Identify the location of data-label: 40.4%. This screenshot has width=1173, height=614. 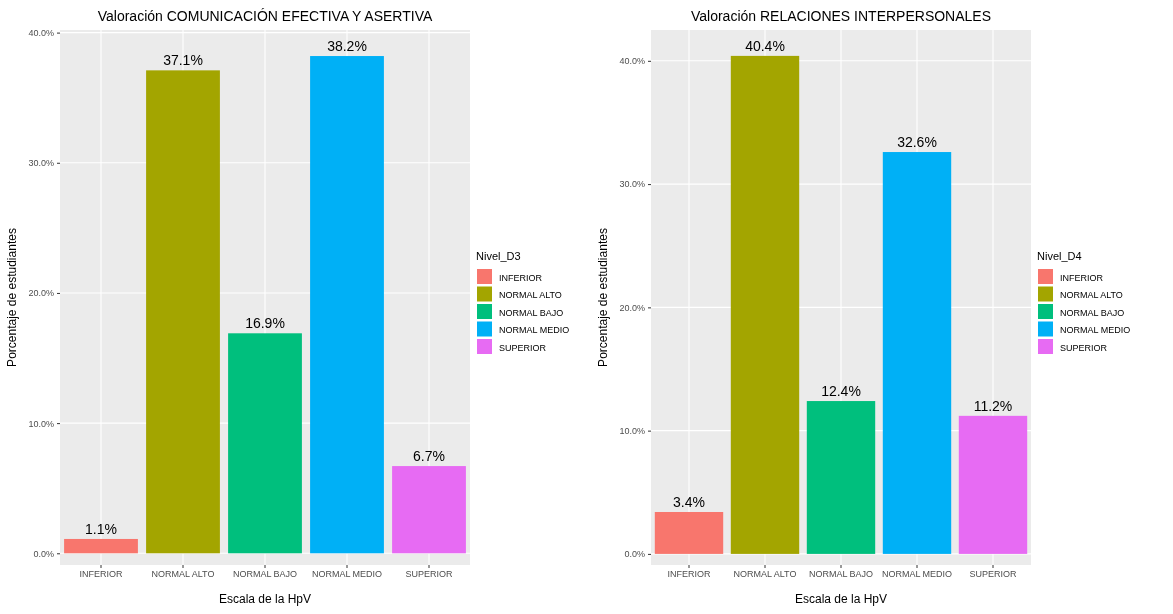
(764, 45).